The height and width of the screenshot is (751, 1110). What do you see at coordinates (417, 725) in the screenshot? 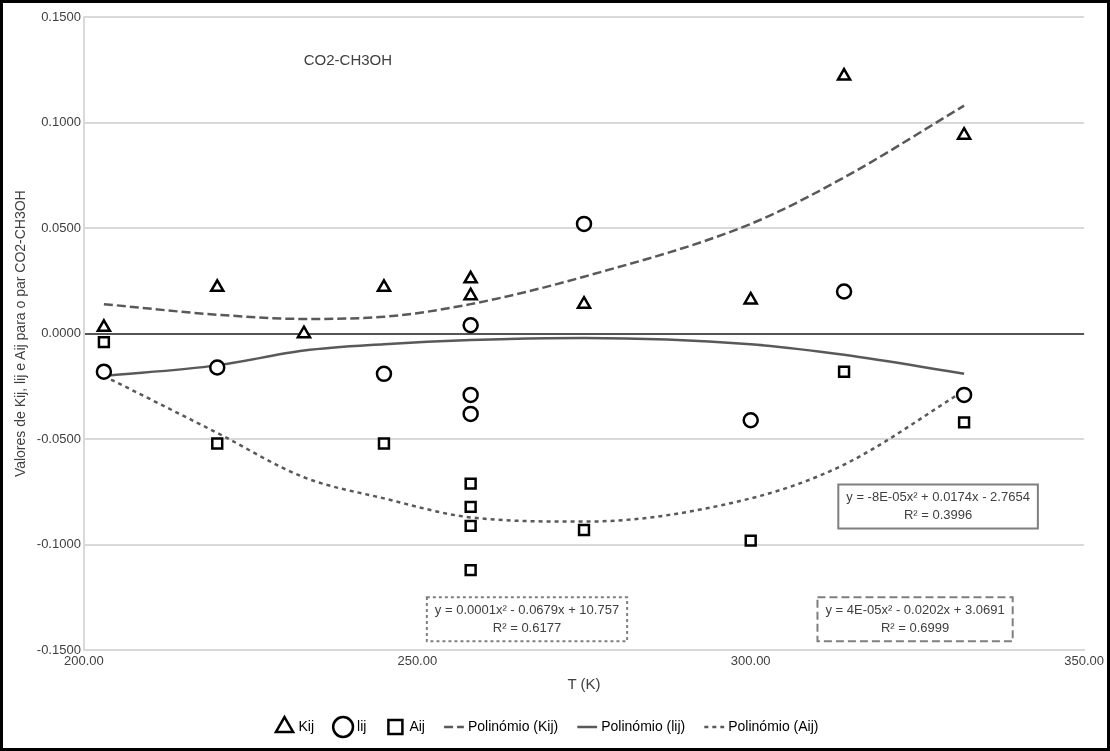
I see `legend-label: Aij` at bounding box center [417, 725].